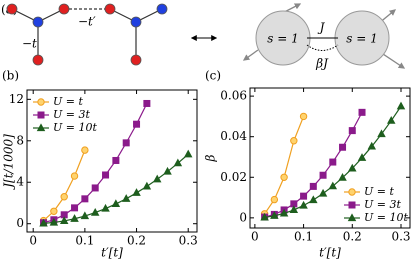 This screenshot has width=415, height=264. What do you see at coordinates (233, 136) in the screenshot?
I see `y-tick-label: 0.04` at bounding box center [233, 136].